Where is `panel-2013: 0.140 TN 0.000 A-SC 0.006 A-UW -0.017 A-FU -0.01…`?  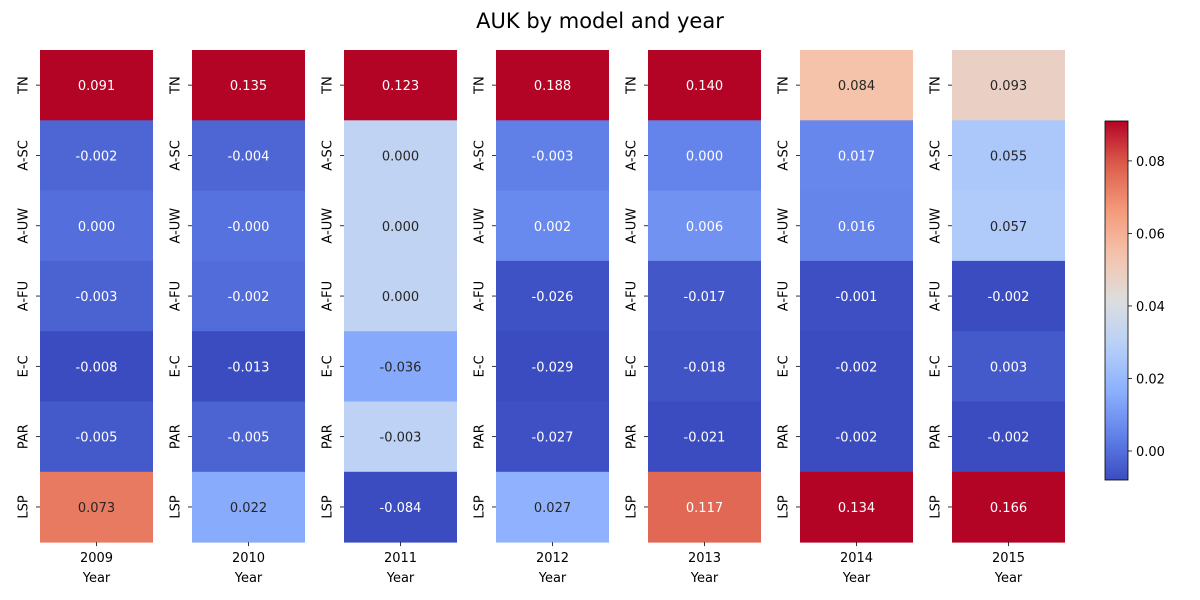
panel-2013: 0.140 TN 0.000 A-SC 0.006 A-UW -0.017 A-FU -0.01… is located at coordinates (693, 318).